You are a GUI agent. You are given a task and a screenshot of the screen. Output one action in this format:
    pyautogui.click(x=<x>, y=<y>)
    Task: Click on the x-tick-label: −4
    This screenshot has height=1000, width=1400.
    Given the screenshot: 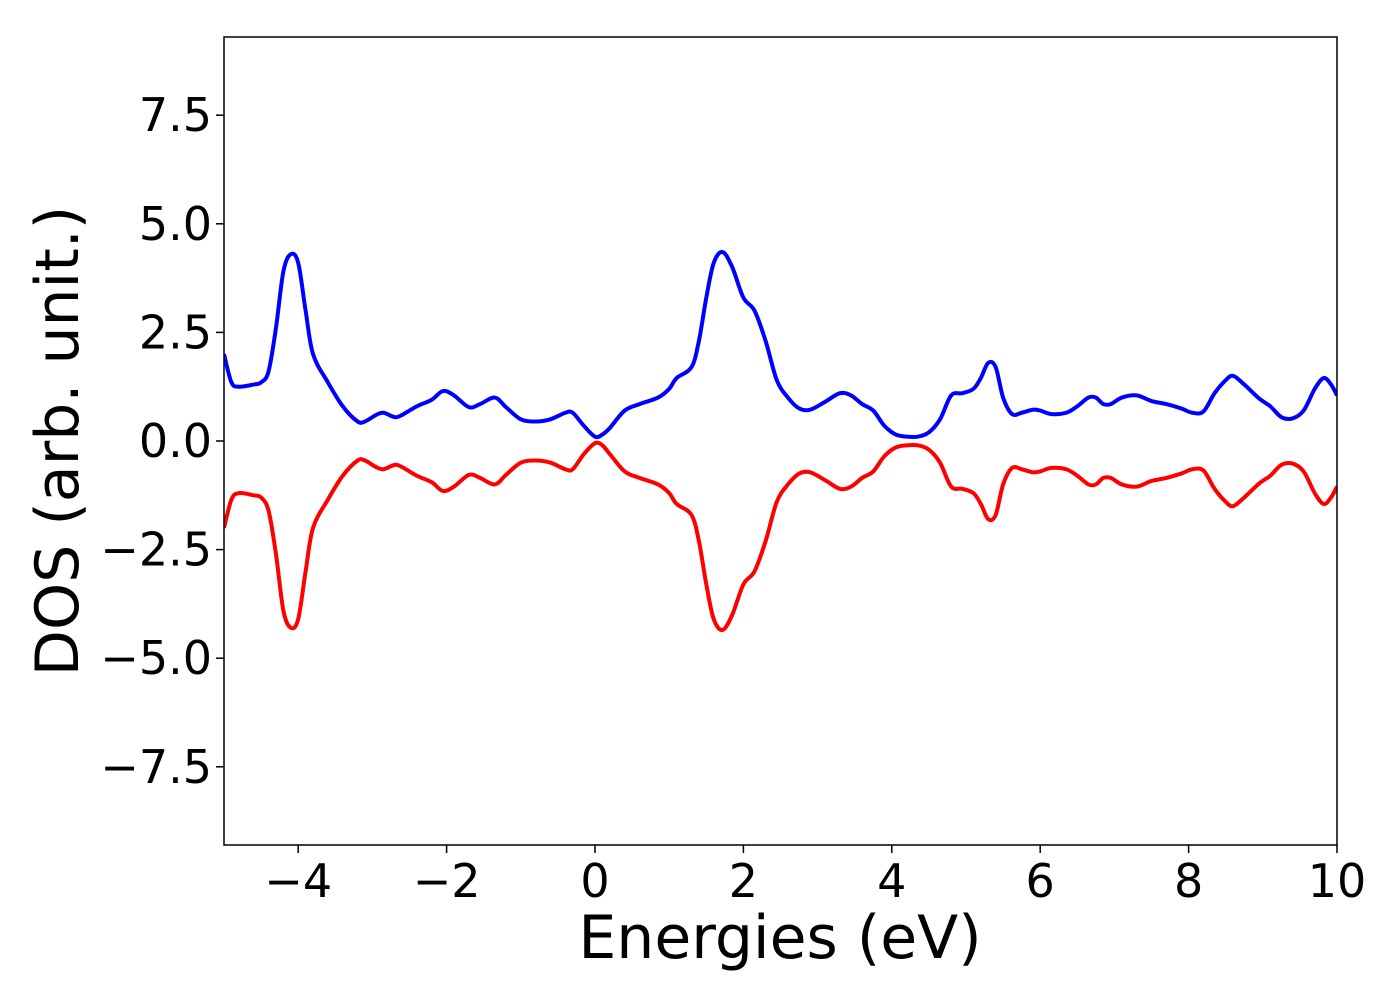 What is the action you would take?
    pyautogui.click(x=298, y=881)
    